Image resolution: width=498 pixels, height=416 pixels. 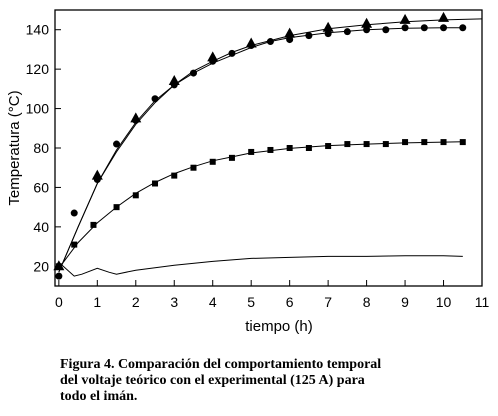 What do you see at coordinates (14, 147) in the screenshot?
I see `y-axis-title: Temperatura (°C)` at bounding box center [14, 147].